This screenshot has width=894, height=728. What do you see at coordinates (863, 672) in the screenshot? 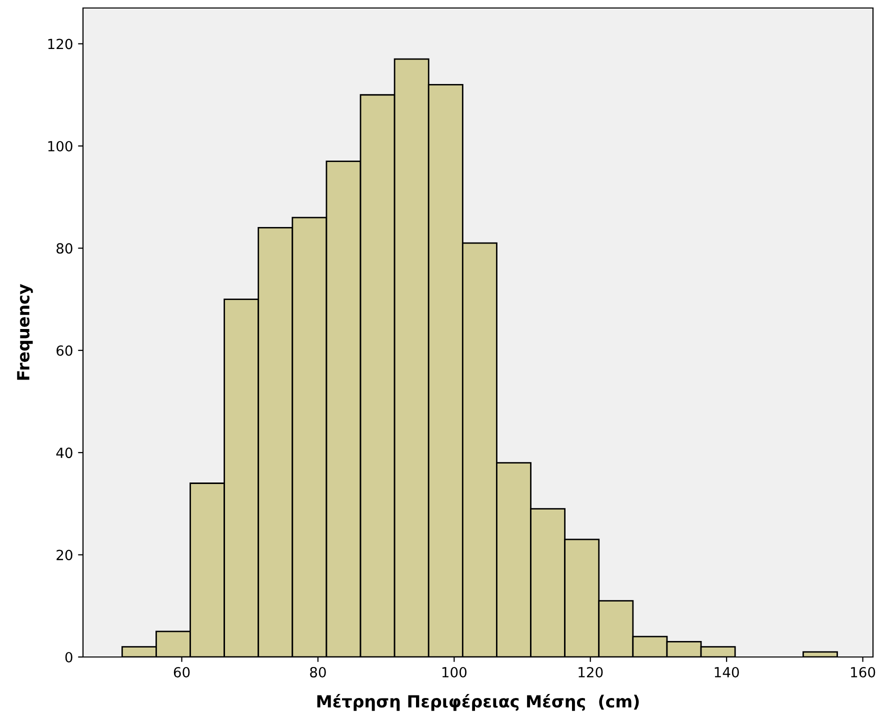
I see `x-tick-label: 160` at bounding box center [863, 672].